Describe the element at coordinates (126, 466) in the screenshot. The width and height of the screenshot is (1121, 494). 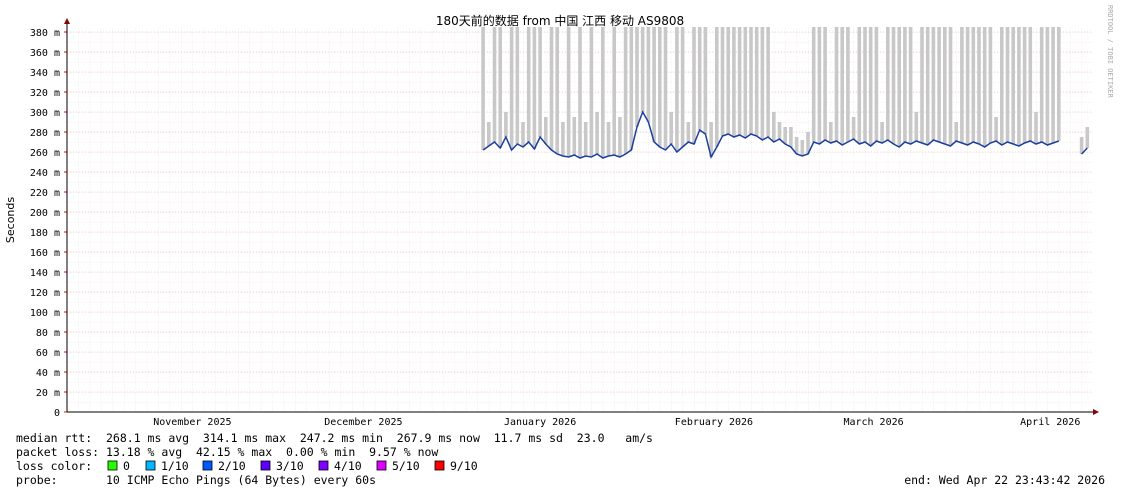
I see `loss-color-text: 0` at that location.